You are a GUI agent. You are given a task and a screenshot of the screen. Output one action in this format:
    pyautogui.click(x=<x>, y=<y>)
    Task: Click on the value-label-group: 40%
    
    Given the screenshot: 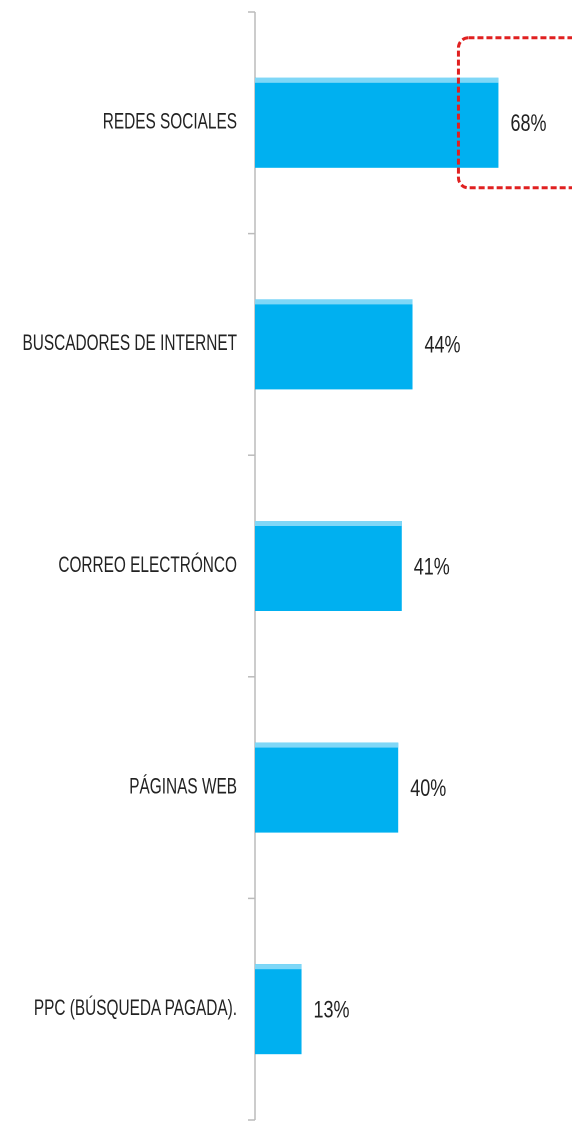 What is the action you would take?
    pyautogui.click(x=428, y=789)
    